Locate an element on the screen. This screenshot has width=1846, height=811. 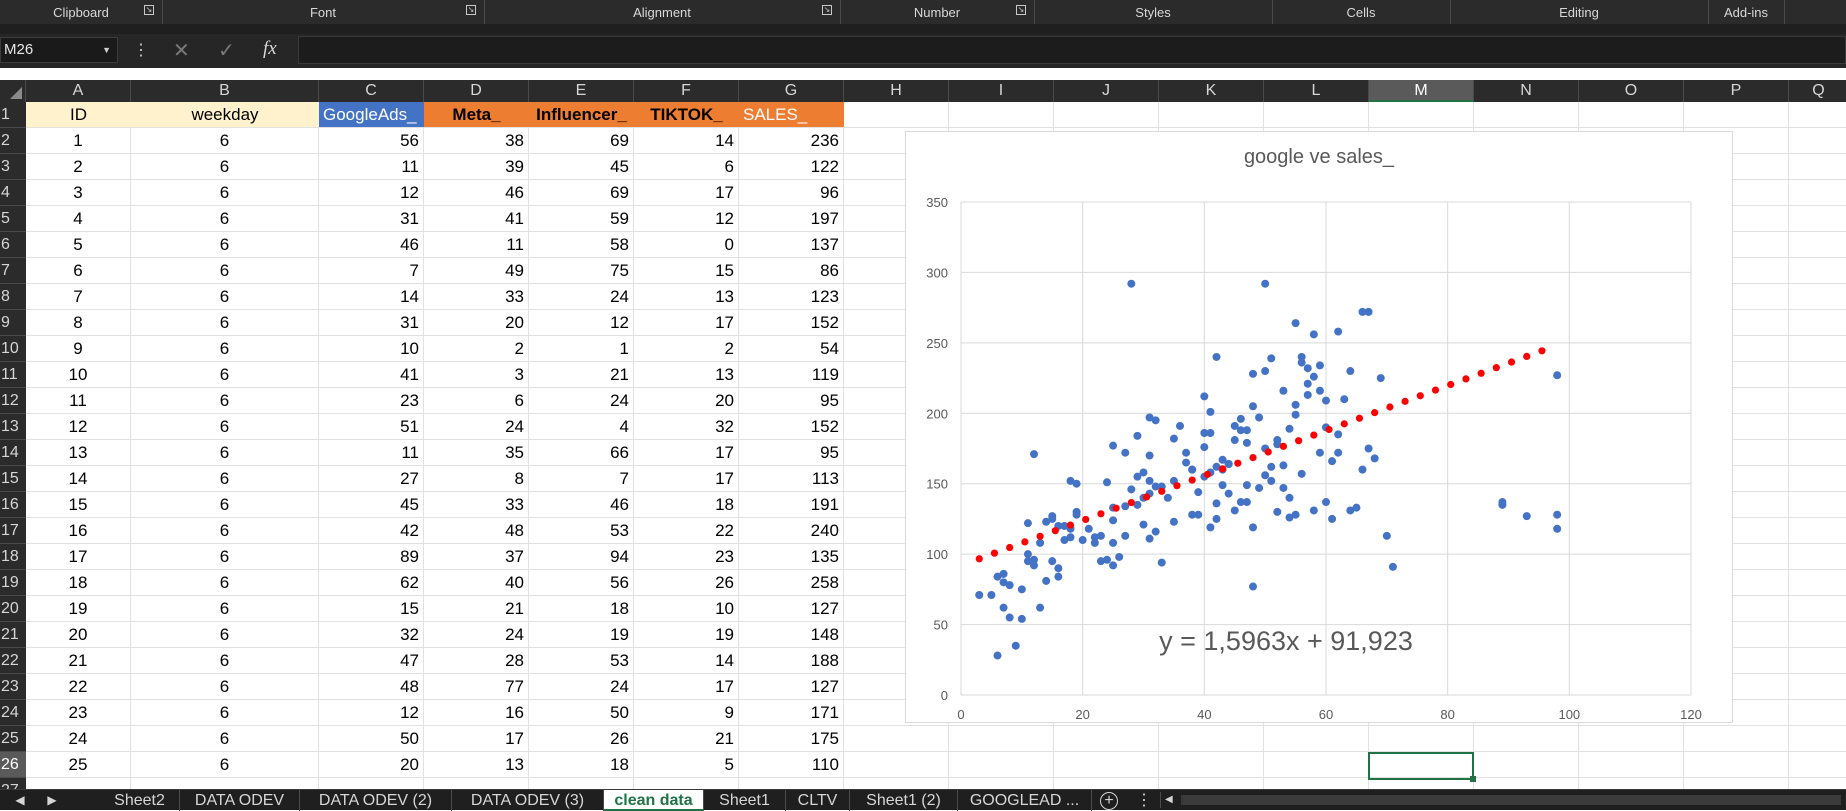
cell-e25: 26 is located at coordinates (581, 739).